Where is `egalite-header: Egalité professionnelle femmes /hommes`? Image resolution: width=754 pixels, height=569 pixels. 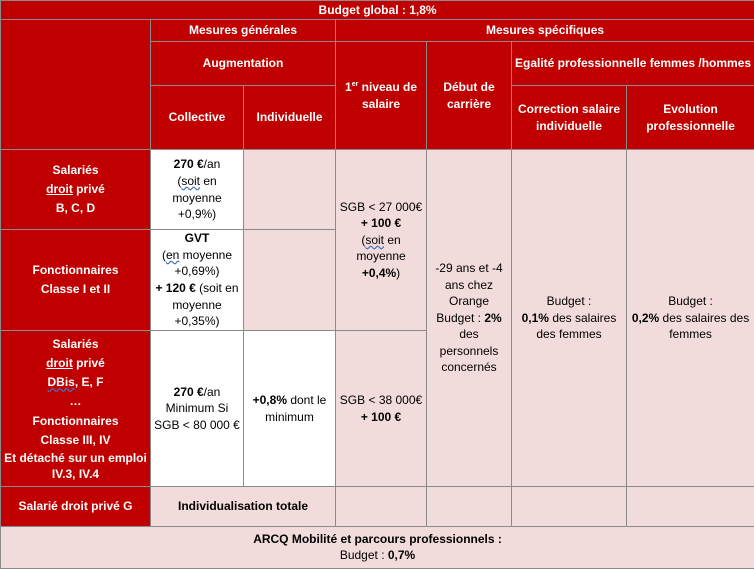 egalite-header: Egalité professionnelle femmes /hommes is located at coordinates (633, 64).